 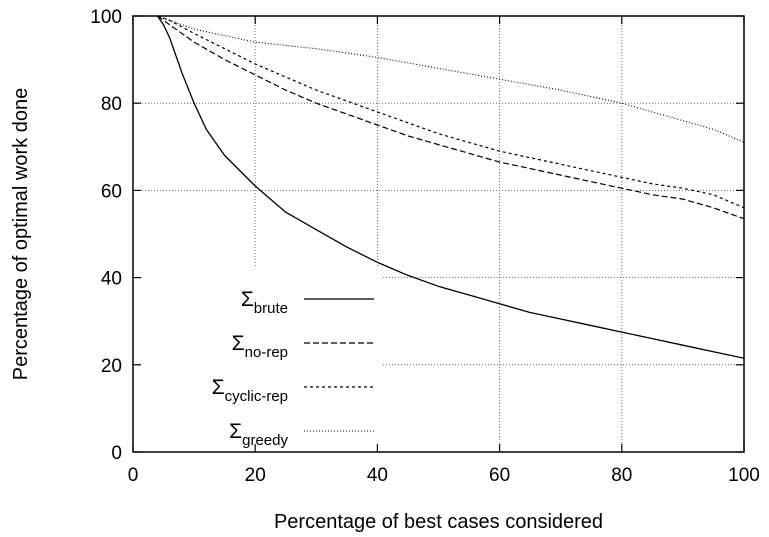 I want to click on y-tick-label: 0, so click(x=116, y=453).